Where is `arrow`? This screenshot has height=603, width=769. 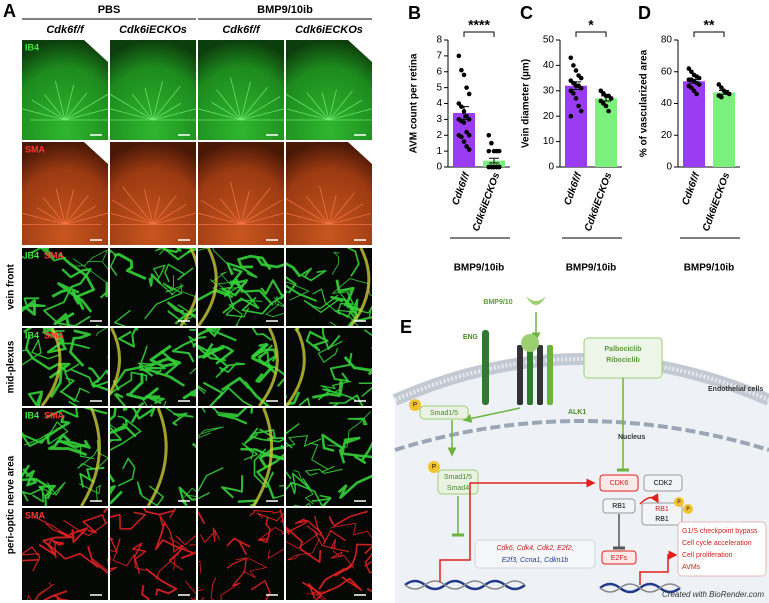
arrow is located at coordinates (649, 499).